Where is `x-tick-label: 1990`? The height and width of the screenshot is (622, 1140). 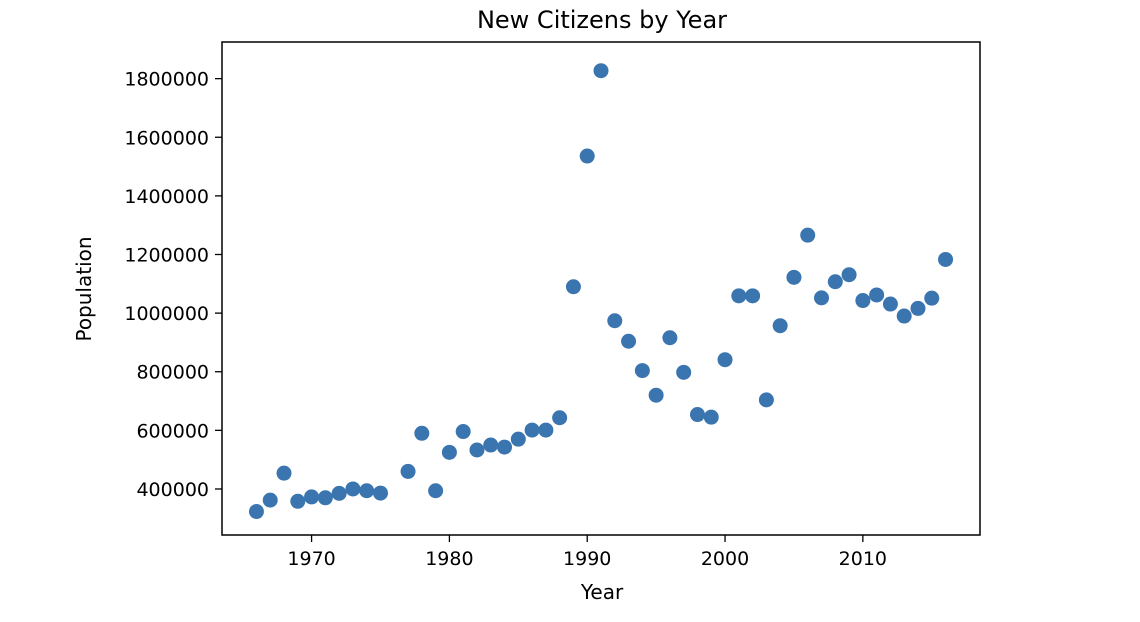
x-tick-label: 1990 is located at coordinates (587, 559).